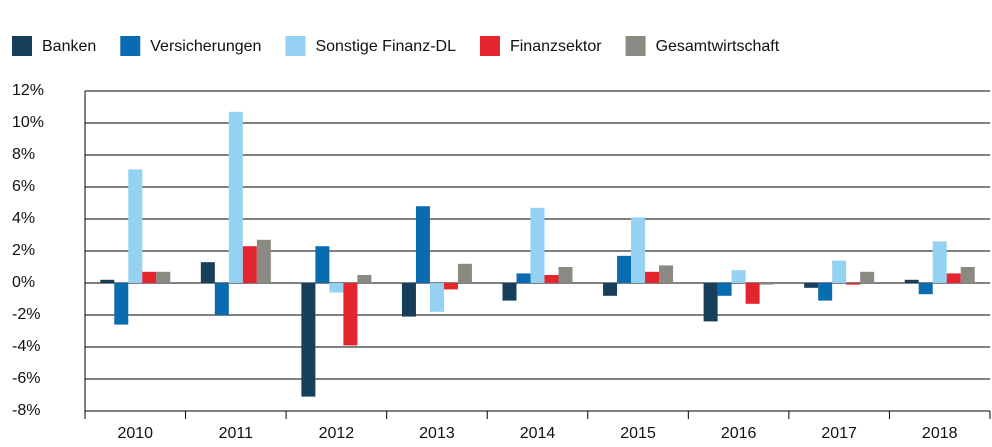  What do you see at coordinates (638, 433) in the screenshot?
I see `x-tick-label: 2015` at bounding box center [638, 433].